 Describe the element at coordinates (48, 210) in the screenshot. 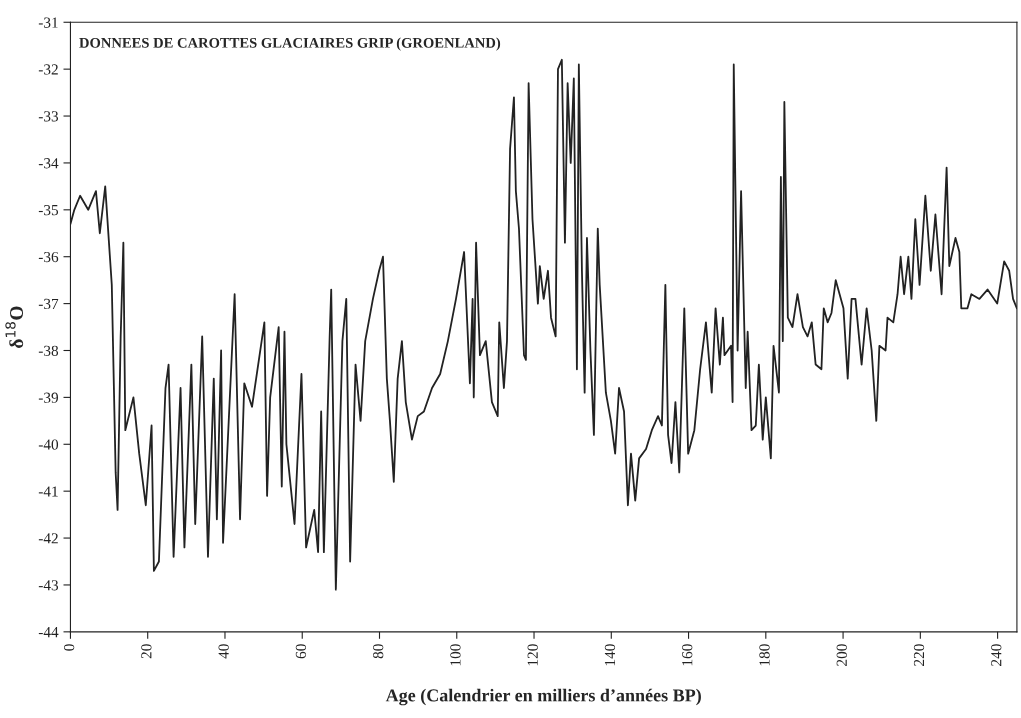

I see `y-tick-label: -35` at that location.